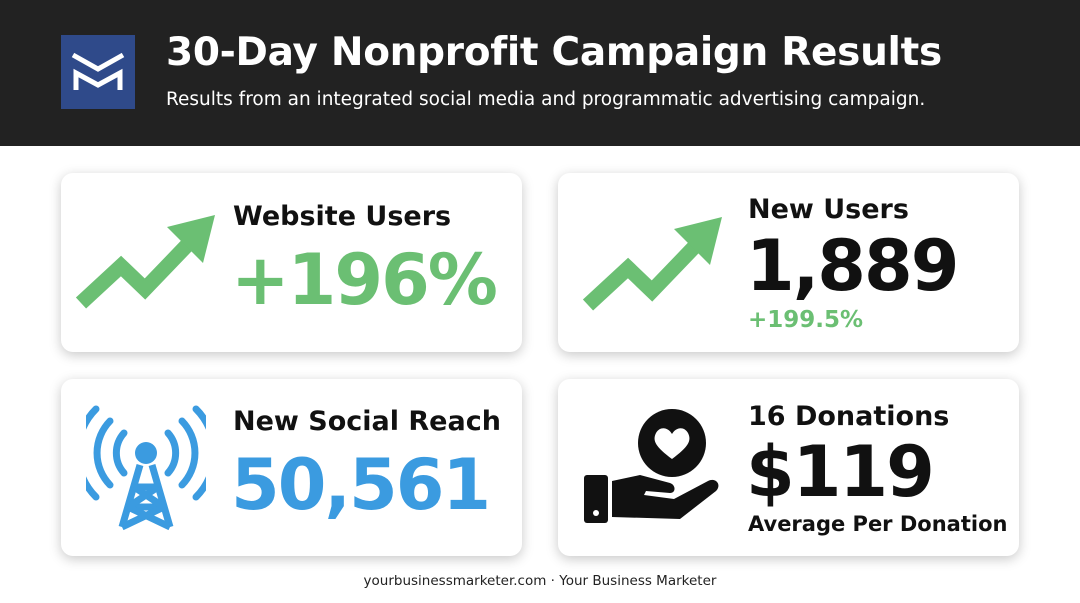 The width and height of the screenshot is (1080, 603). What do you see at coordinates (146, 470) in the screenshot?
I see `broadcast-tower-icon` at bounding box center [146, 470].